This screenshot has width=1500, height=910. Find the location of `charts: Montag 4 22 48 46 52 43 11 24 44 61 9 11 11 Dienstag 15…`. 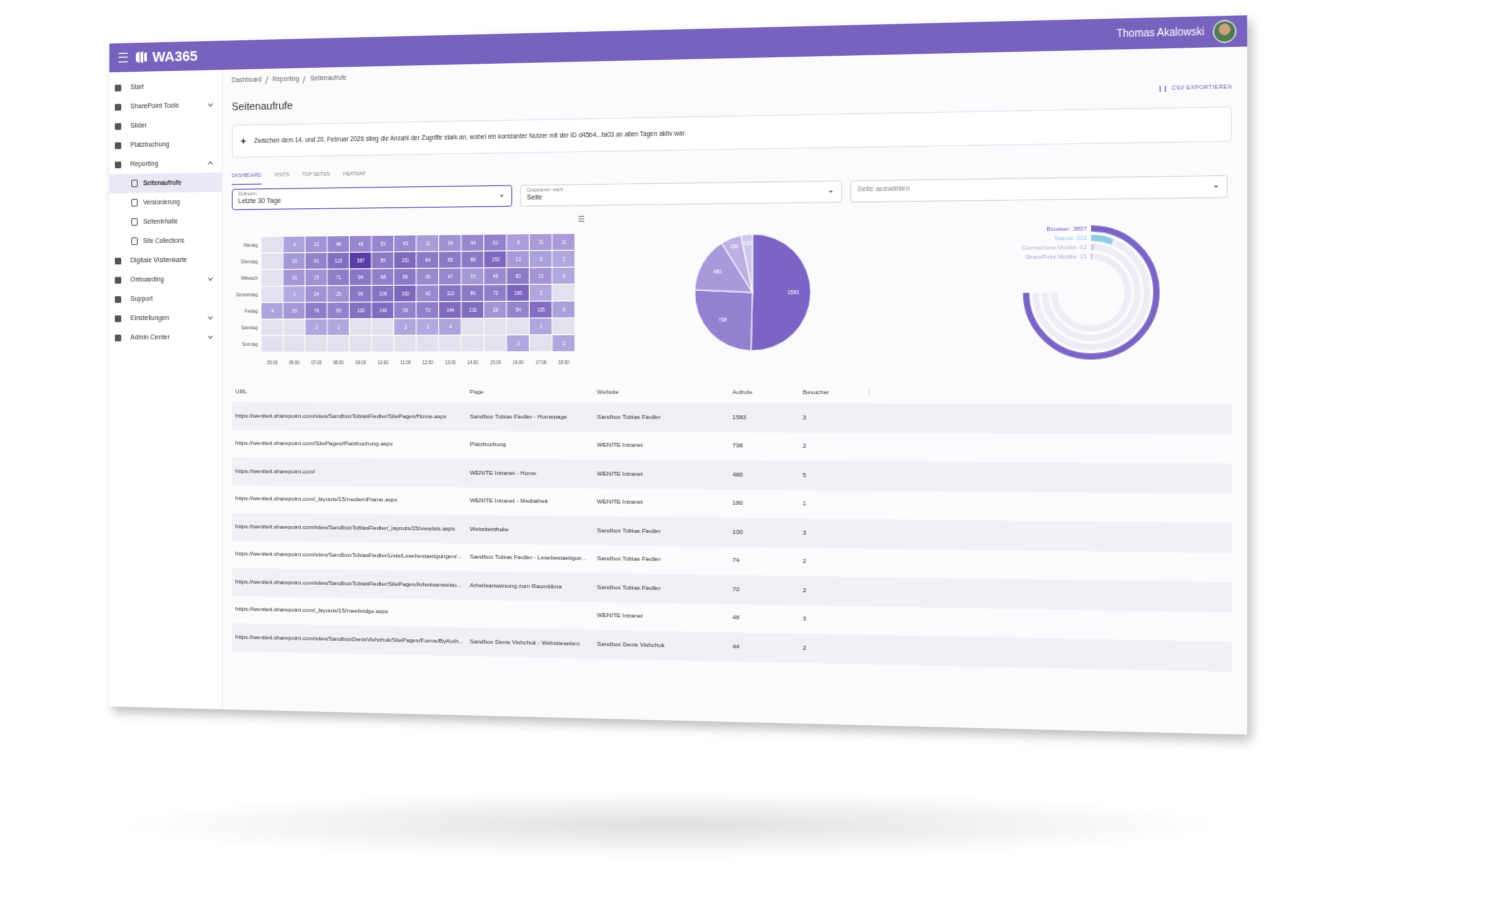

charts: Montag 4 22 48 46 52 43 11 24 44 61 9 11 11 Dienstag 15… is located at coordinates (732, 291).